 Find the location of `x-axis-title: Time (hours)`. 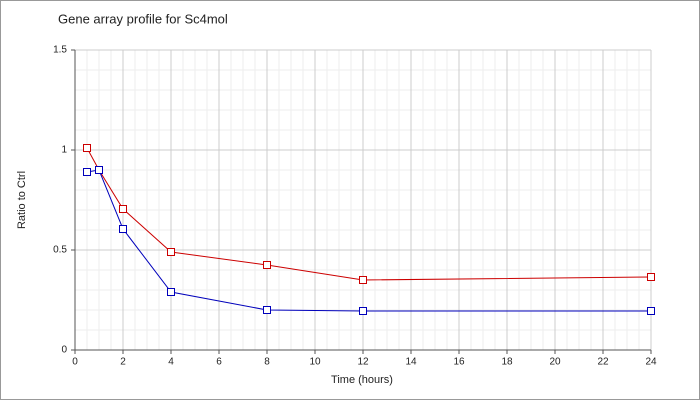

x-axis-title: Time (hours) is located at coordinates (362, 380).